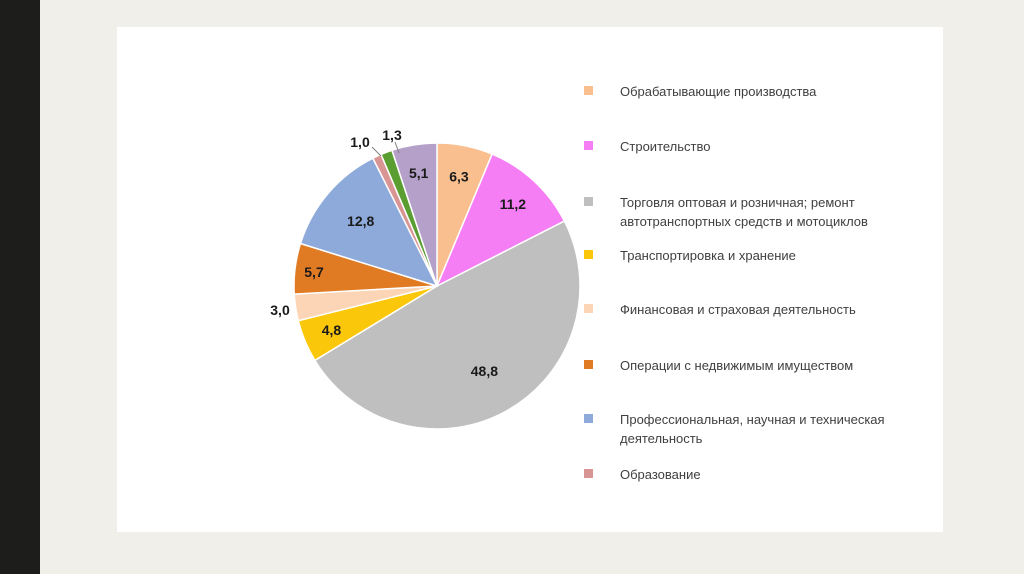 Image resolution: width=1024 pixels, height=574 pixels. I want to click on pie-leader-lines, so click(385, 149).